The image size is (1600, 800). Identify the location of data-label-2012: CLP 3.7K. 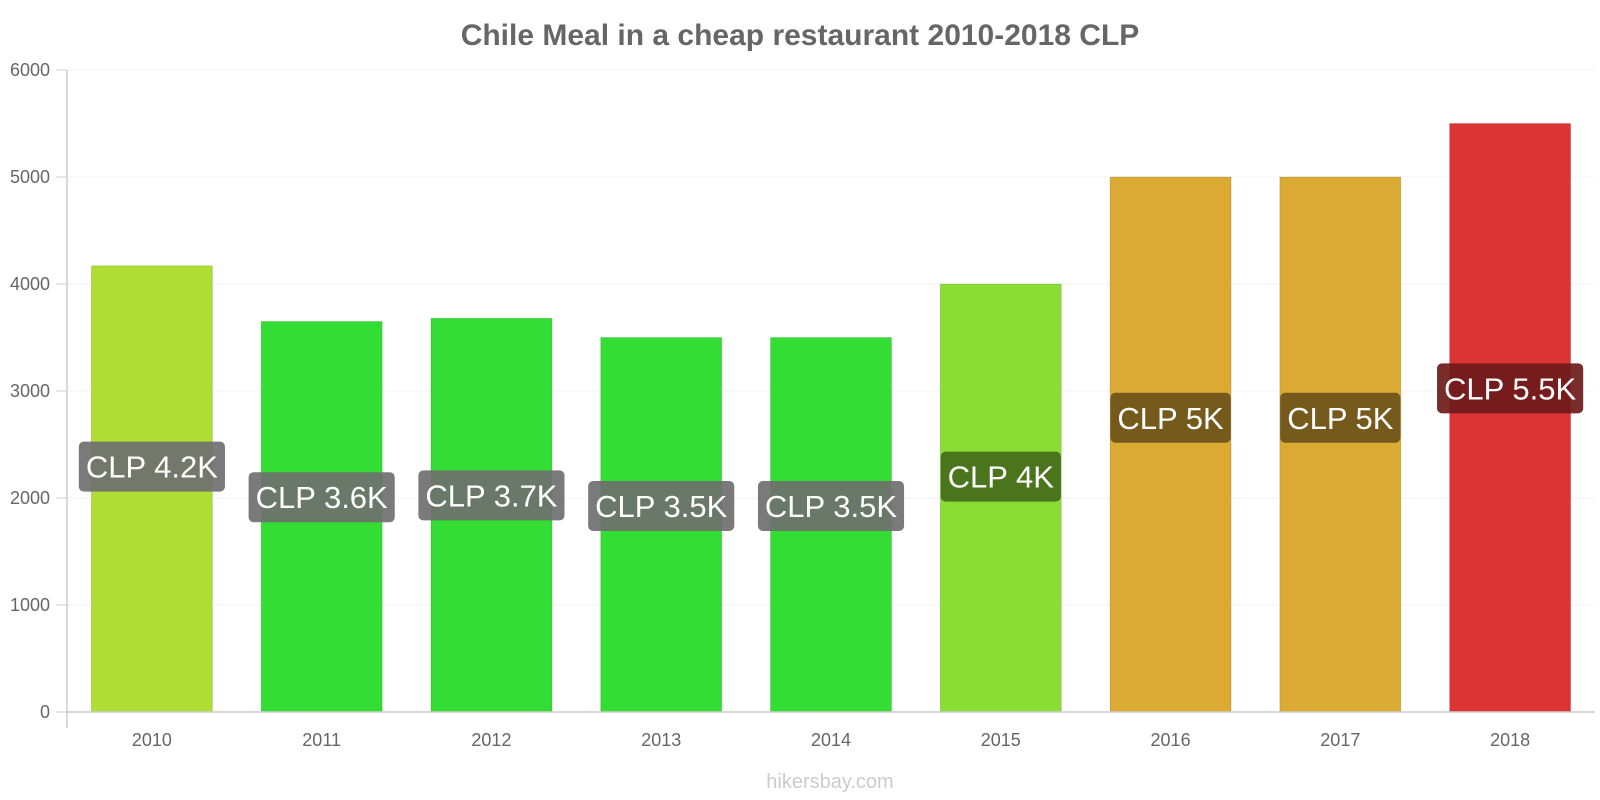
(491, 495).